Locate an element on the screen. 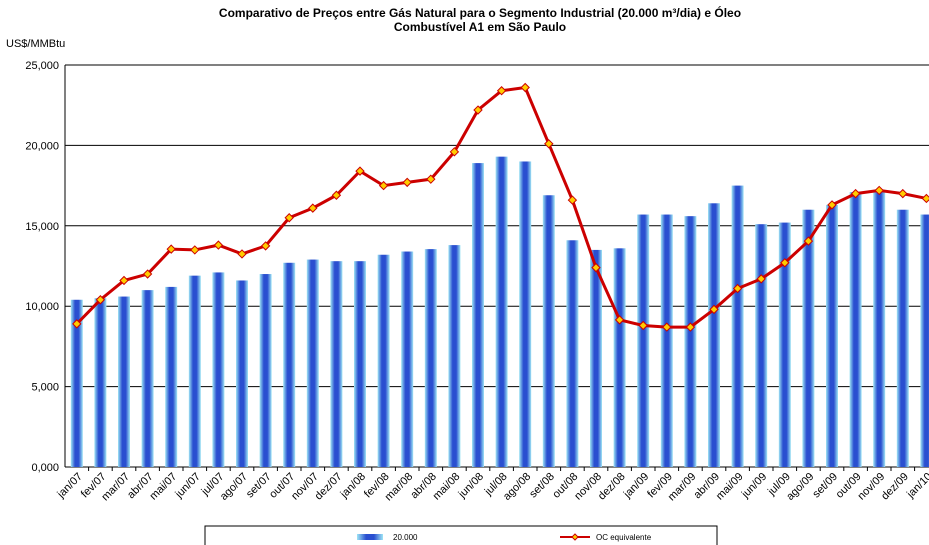 The image size is (929, 545). x-tick-label: set/07 is located at coordinates (259, 486).